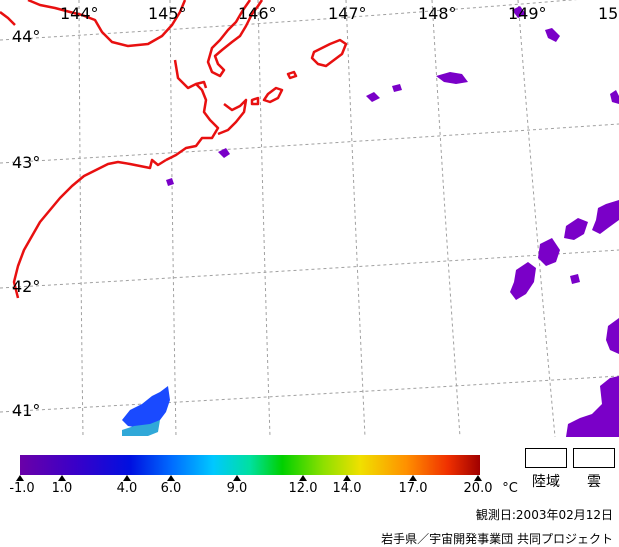  Describe the element at coordinates (544, 515) in the screenshot. I see `observation-date: 観測日:2003年02月12日` at that location.